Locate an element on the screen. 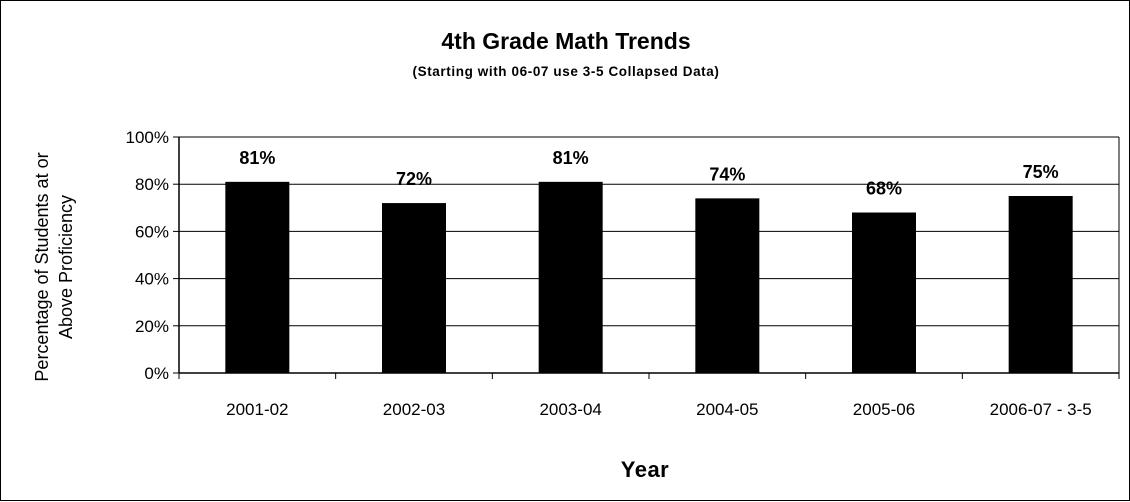  x-tick-label: 2001-02 is located at coordinates (257, 409).